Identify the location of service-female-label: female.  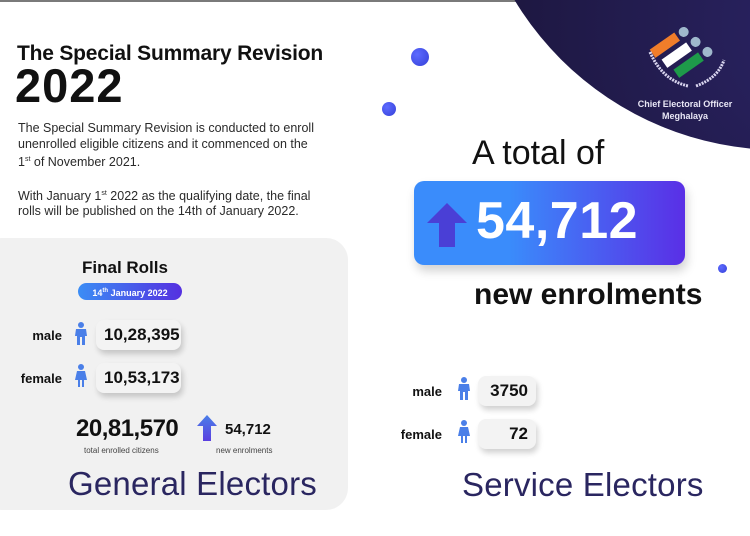
(421, 434).